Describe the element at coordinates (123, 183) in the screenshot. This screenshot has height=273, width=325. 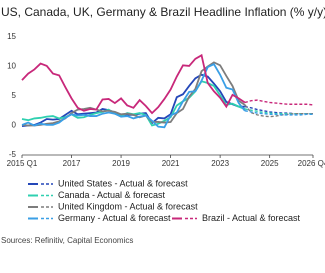
I see `legend-label: United States - Actual & forecast` at that location.